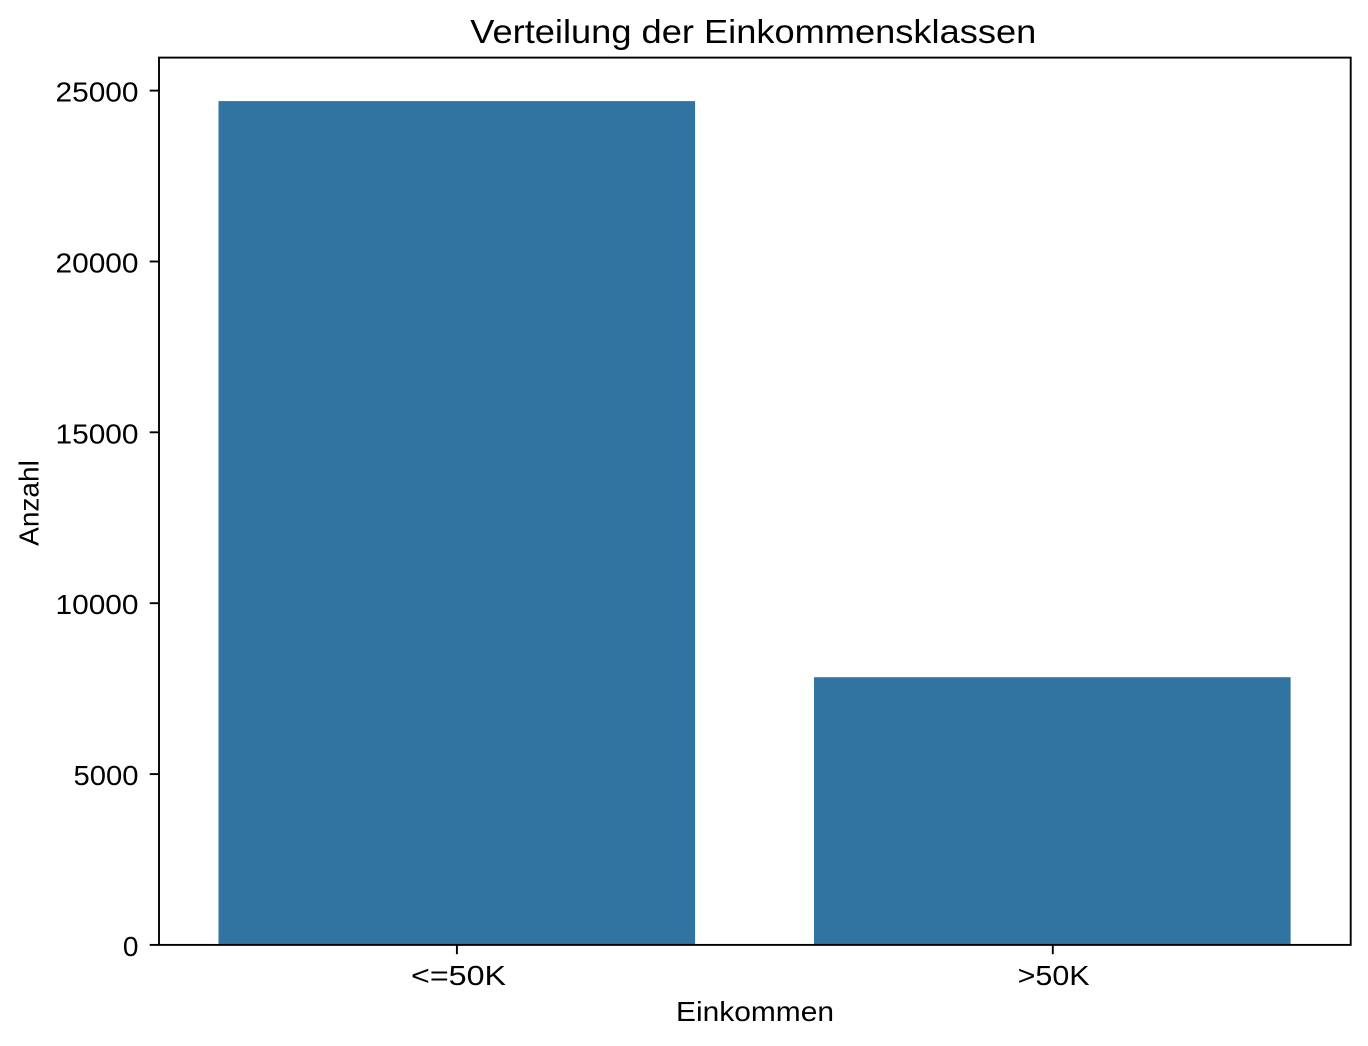 The image size is (1368, 1046). What do you see at coordinates (97, 433) in the screenshot?
I see `svg-text: 15000` at bounding box center [97, 433].